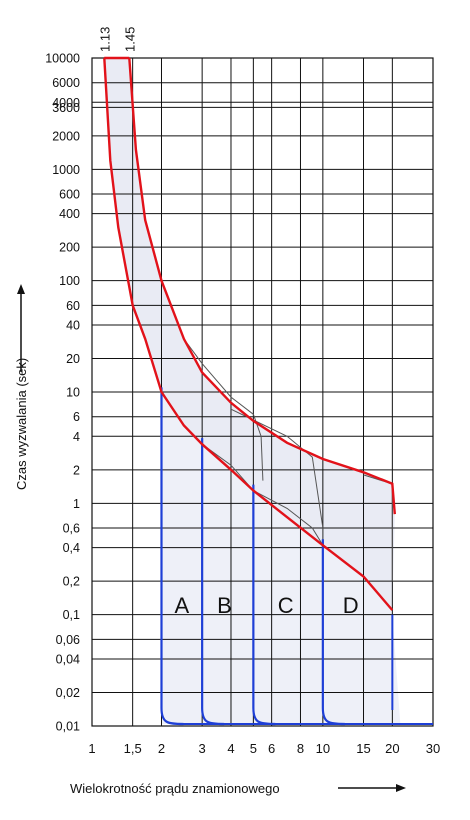 This screenshot has height=820, width=470. Describe the element at coordinates (21, 289) in the screenshot. I see `y-axis-arrow-head` at that location.